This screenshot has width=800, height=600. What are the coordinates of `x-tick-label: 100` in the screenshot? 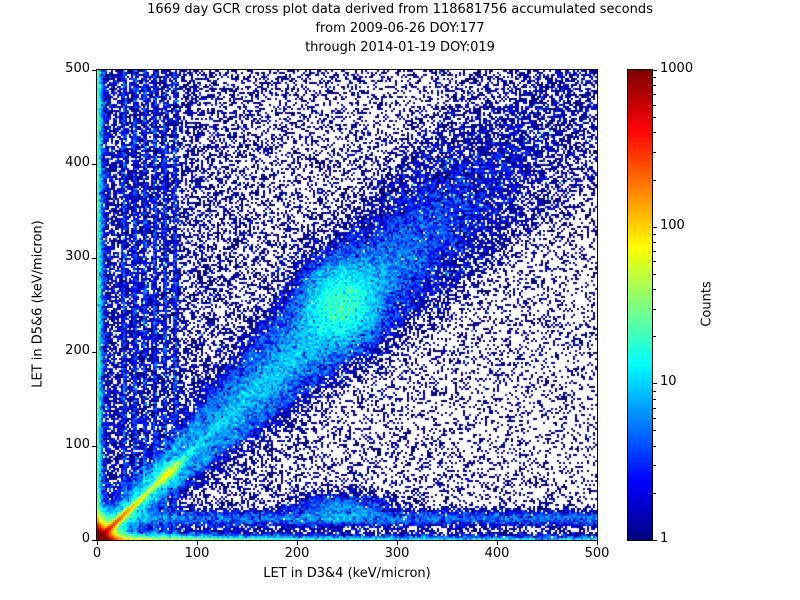 It's located at (197, 553).